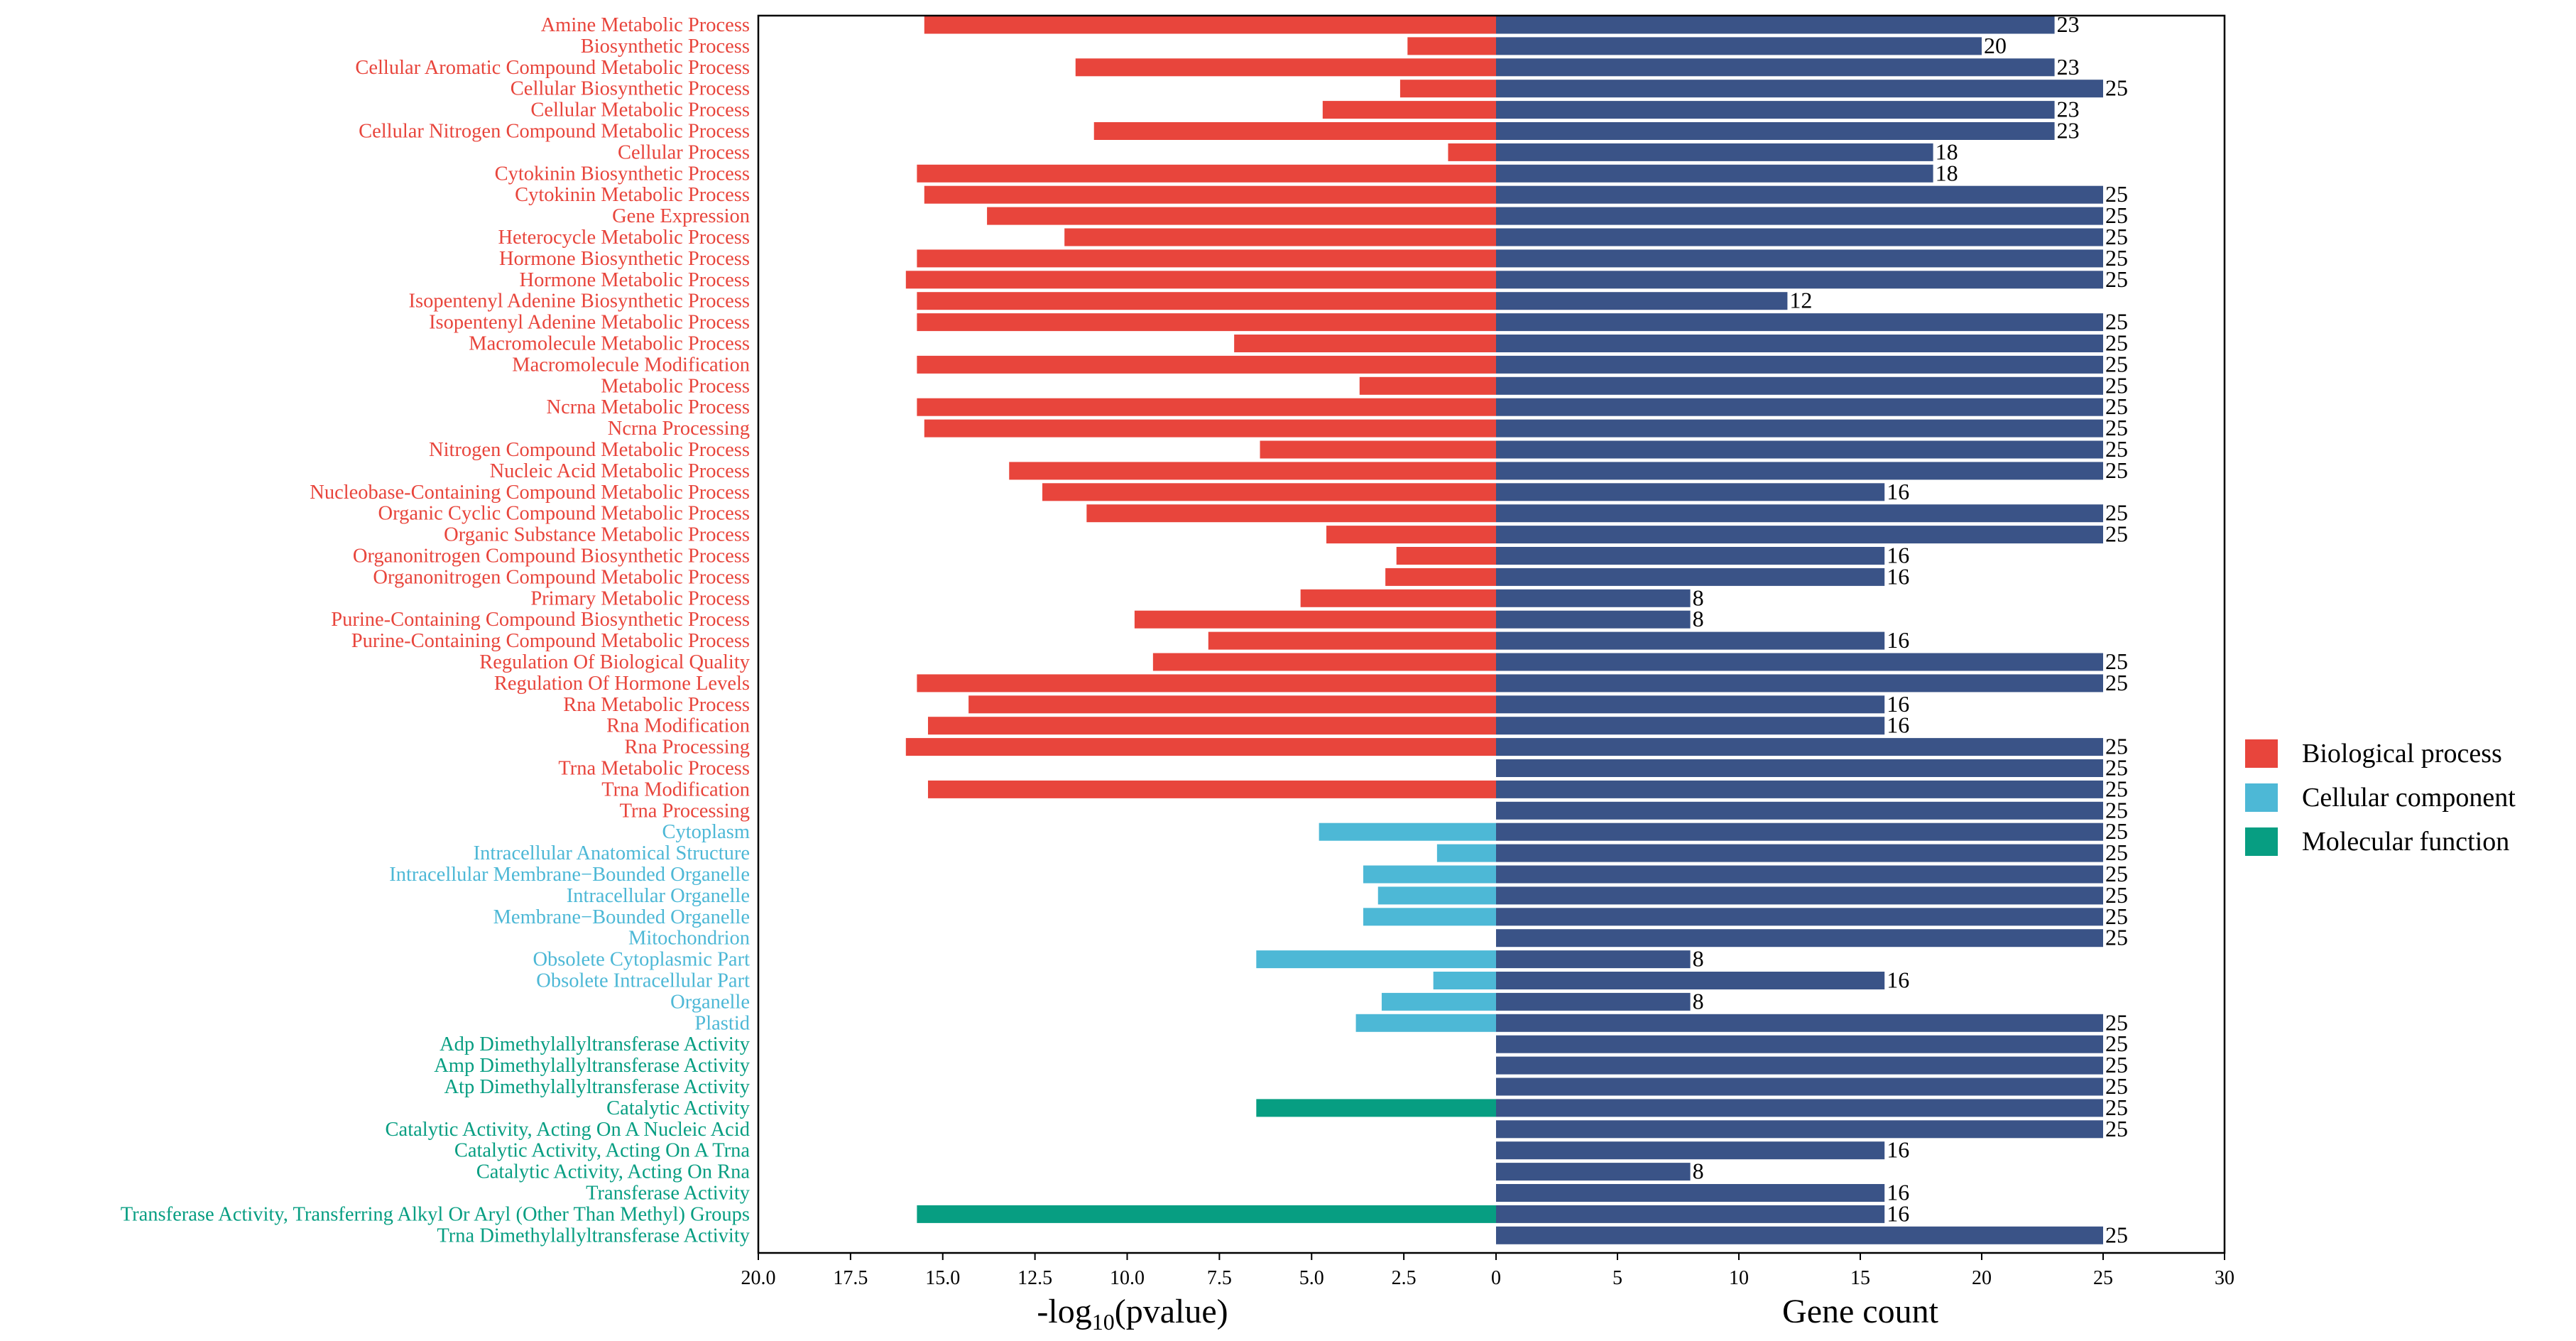  I want to click on category-label: Regulation Of Biological Quality, so click(614, 662).